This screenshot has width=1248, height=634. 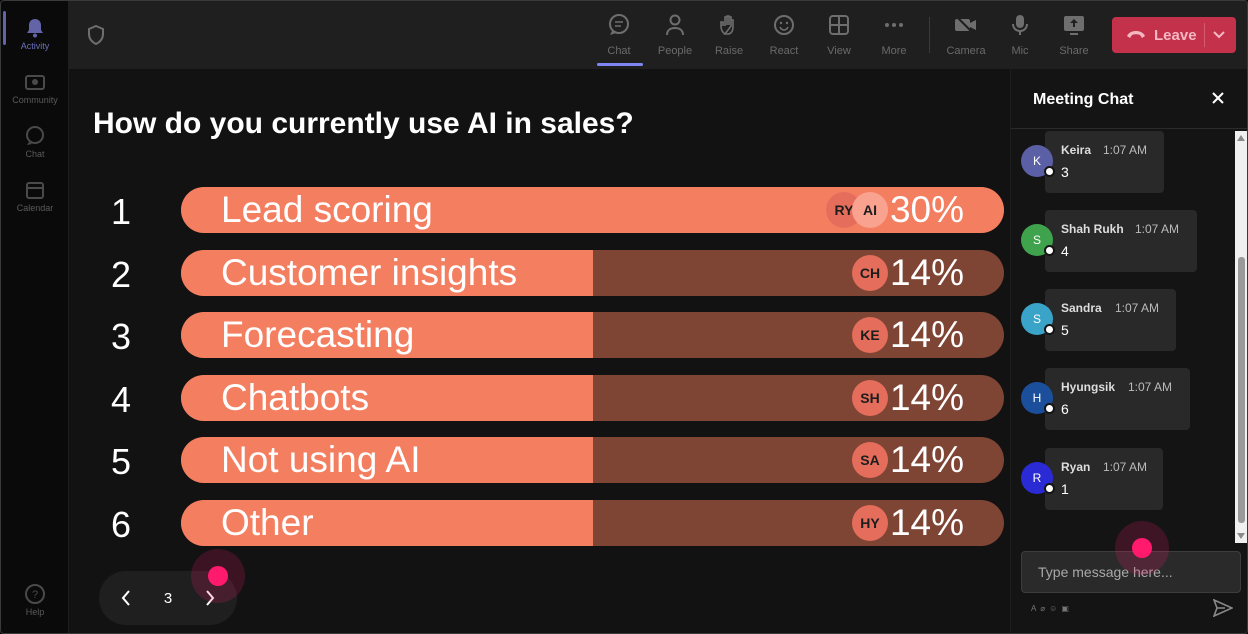 What do you see at coordinates (35, 82) in the screenshot?
I see `community-icon` at bounding box center [35, 82].